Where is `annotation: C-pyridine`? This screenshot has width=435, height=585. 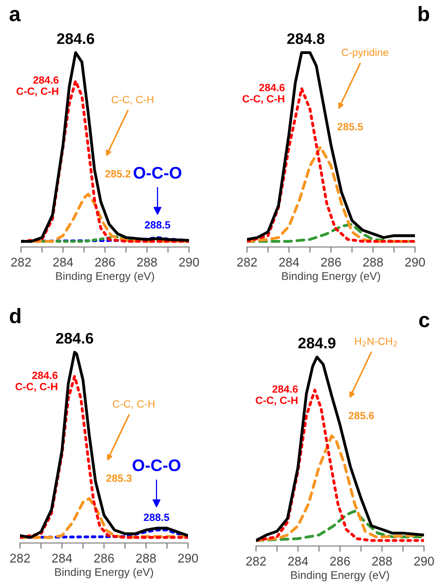 annotation: C-pyridine is located at coordinates (365, 53).